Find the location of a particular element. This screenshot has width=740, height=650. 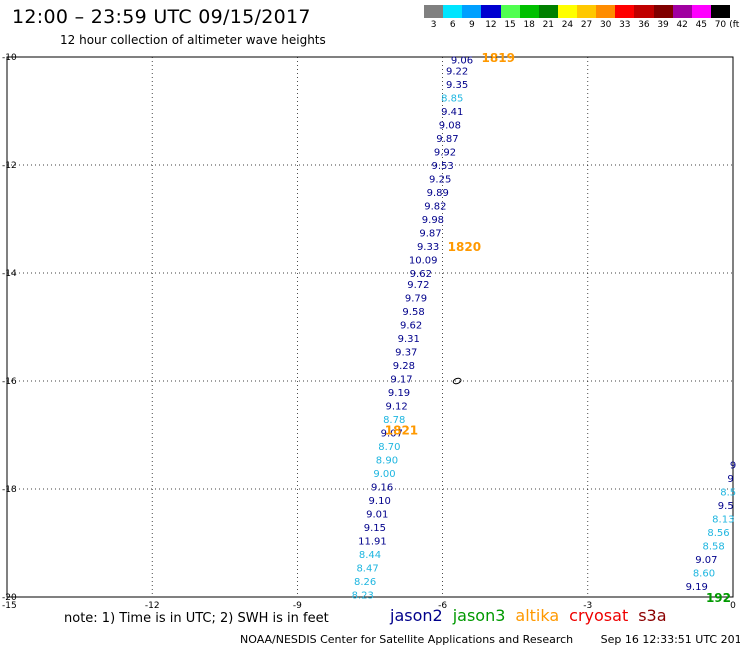

swh-value: 9.10 is located at coordinates (380, 501).